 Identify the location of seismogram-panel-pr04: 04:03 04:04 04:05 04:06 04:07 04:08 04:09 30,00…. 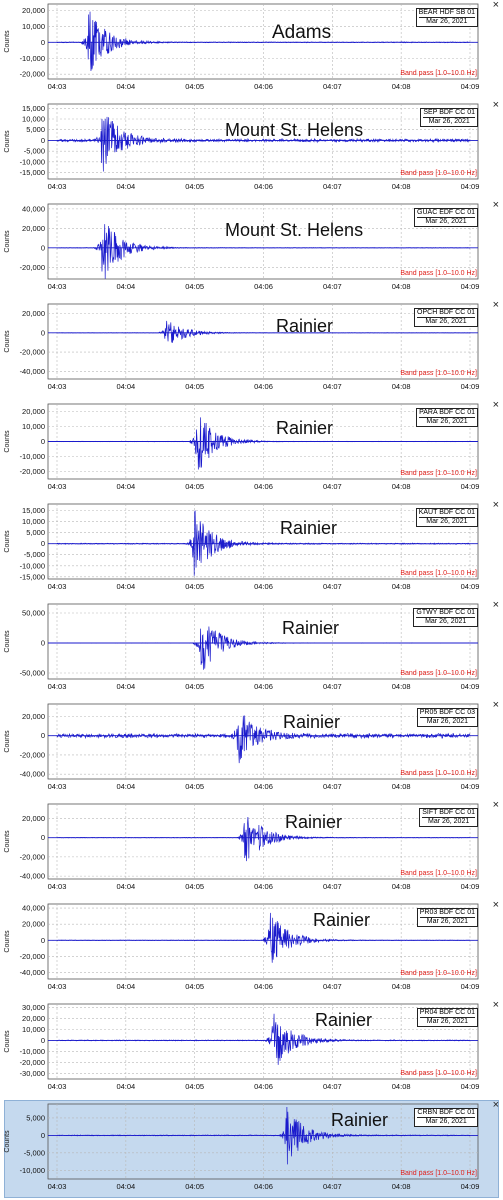
(251, 1050).